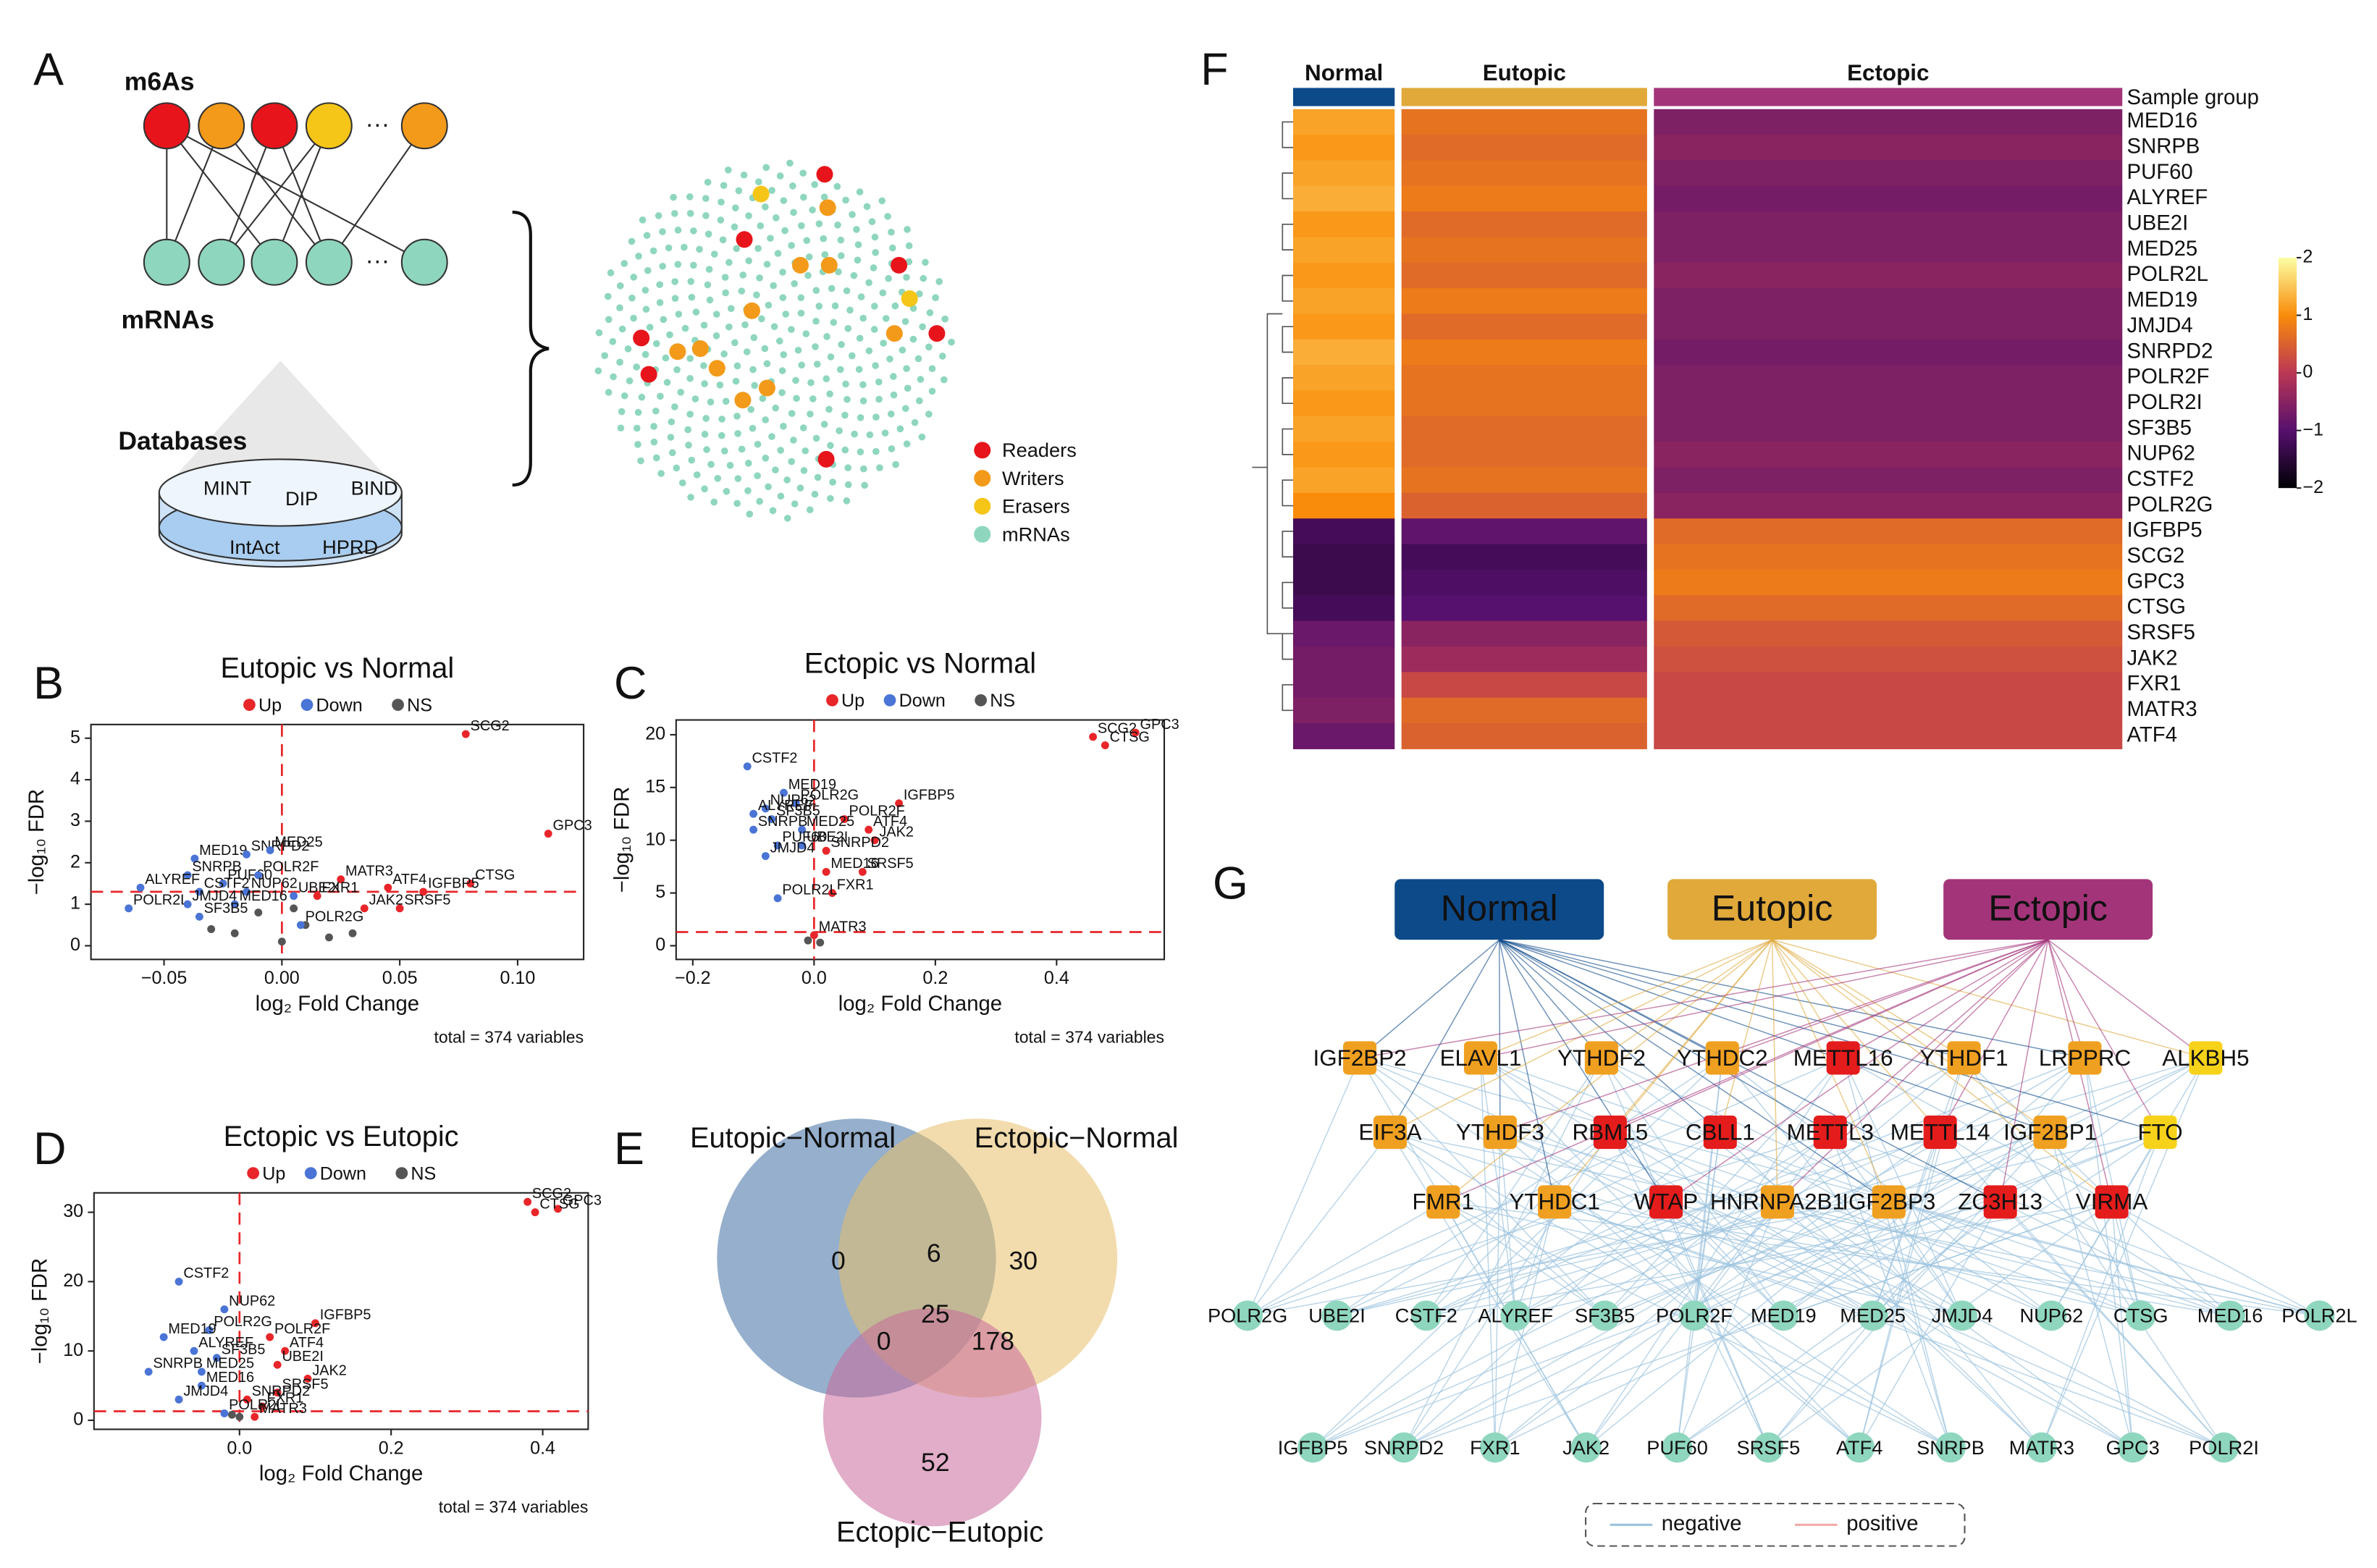 The image size is (2377, 1568). I want to click on colorbar-tick-label: 2, so click(2307, 257).